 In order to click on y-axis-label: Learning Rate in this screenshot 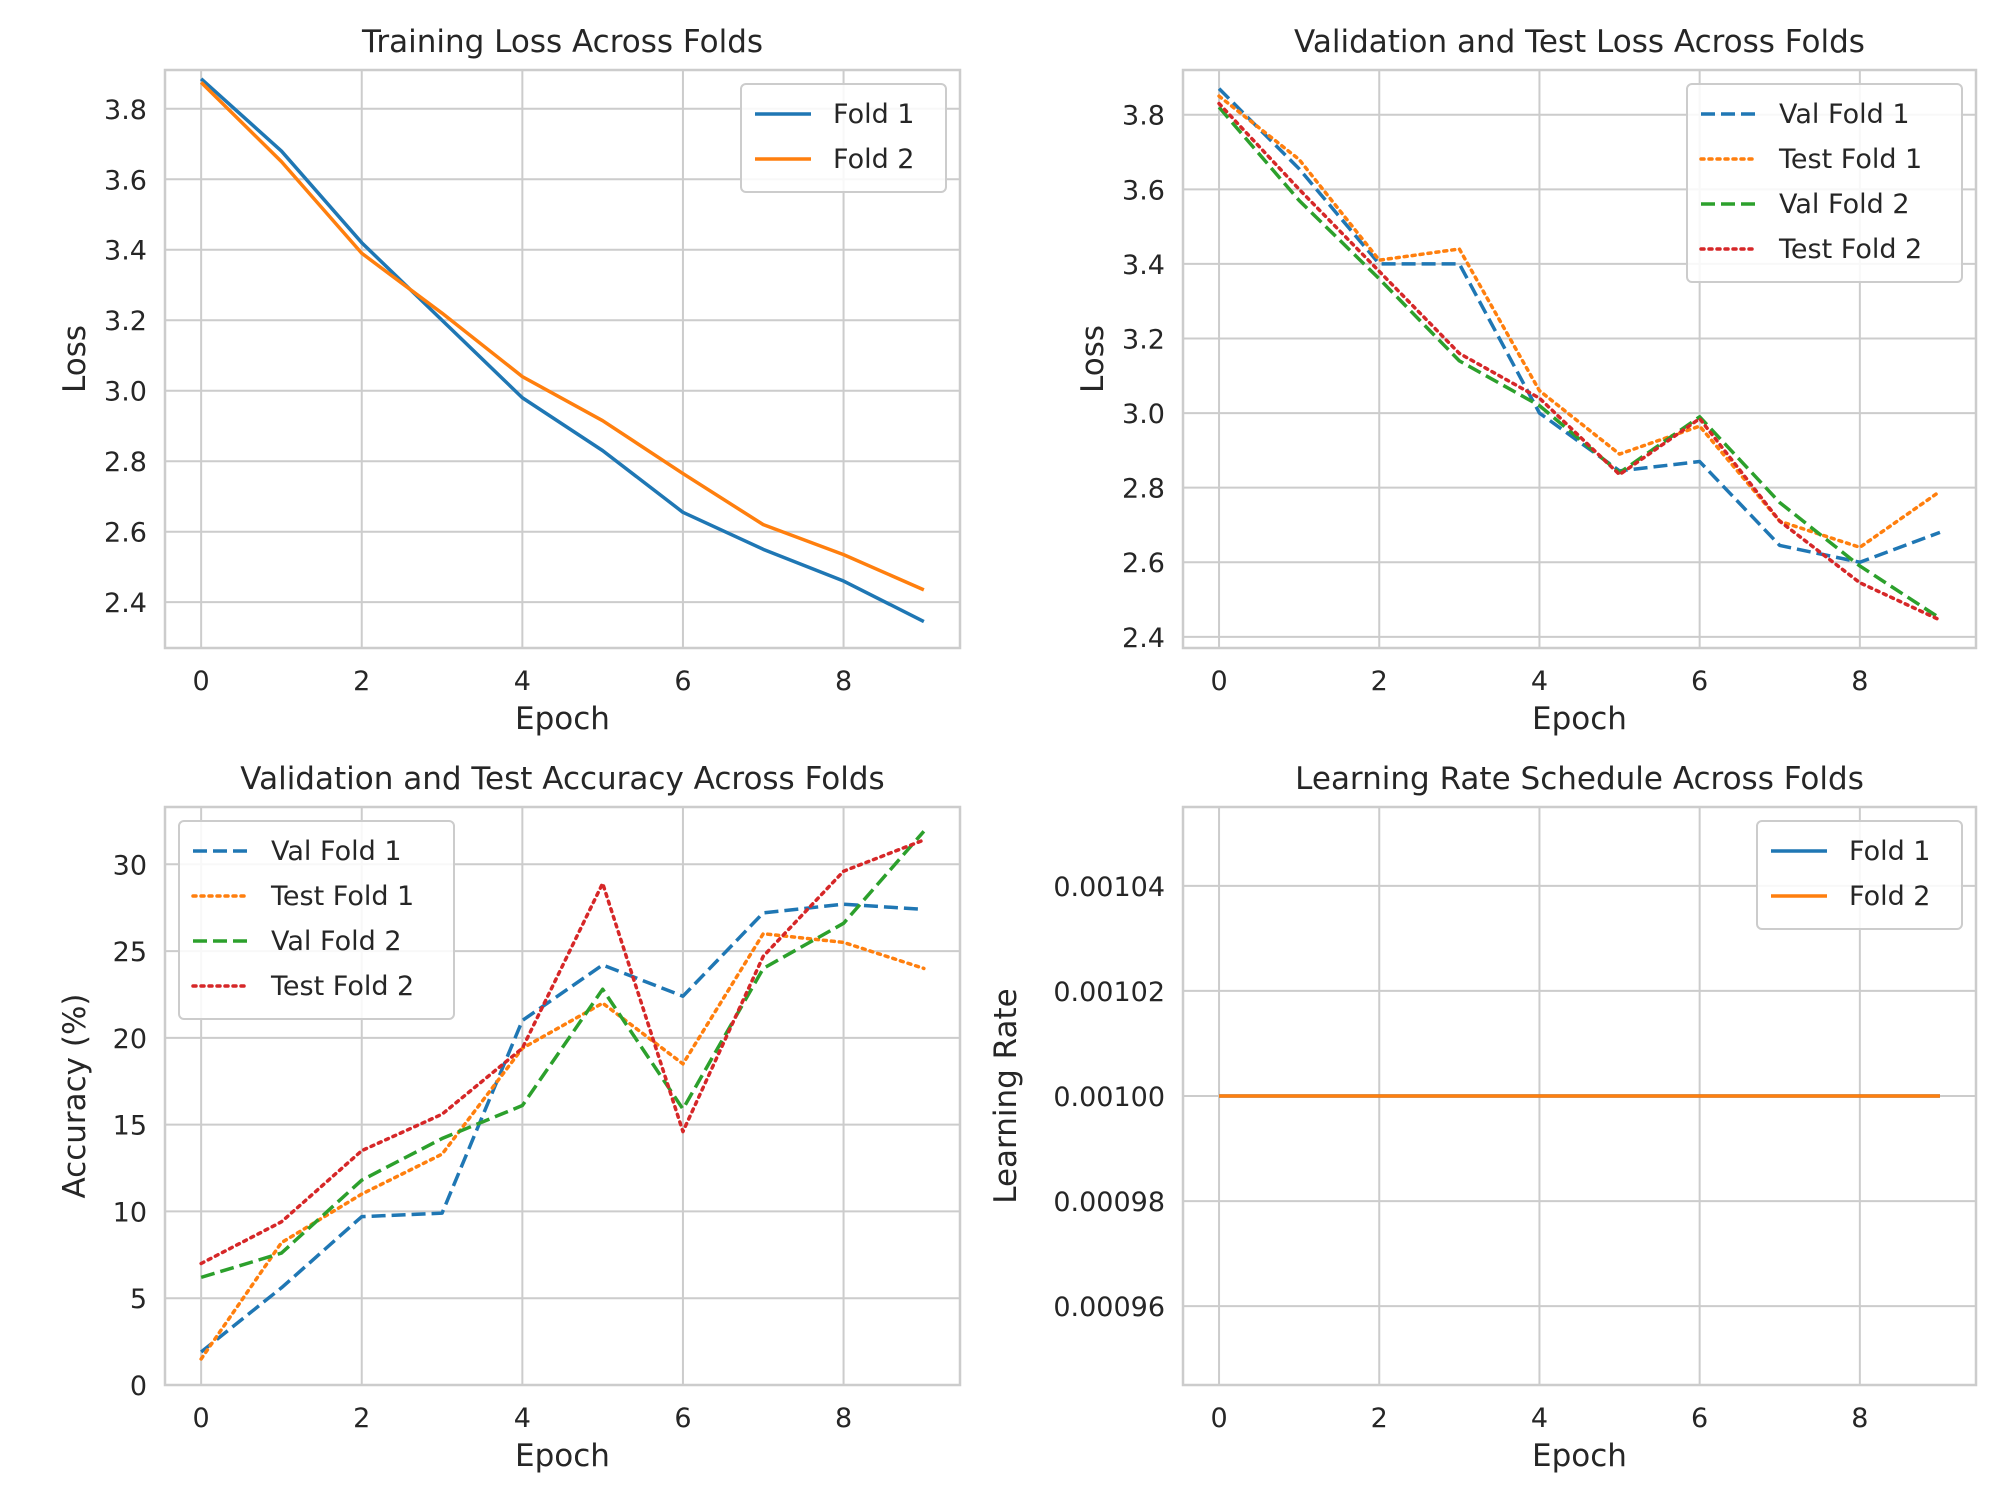, I will do `click(1006, 1096)`.